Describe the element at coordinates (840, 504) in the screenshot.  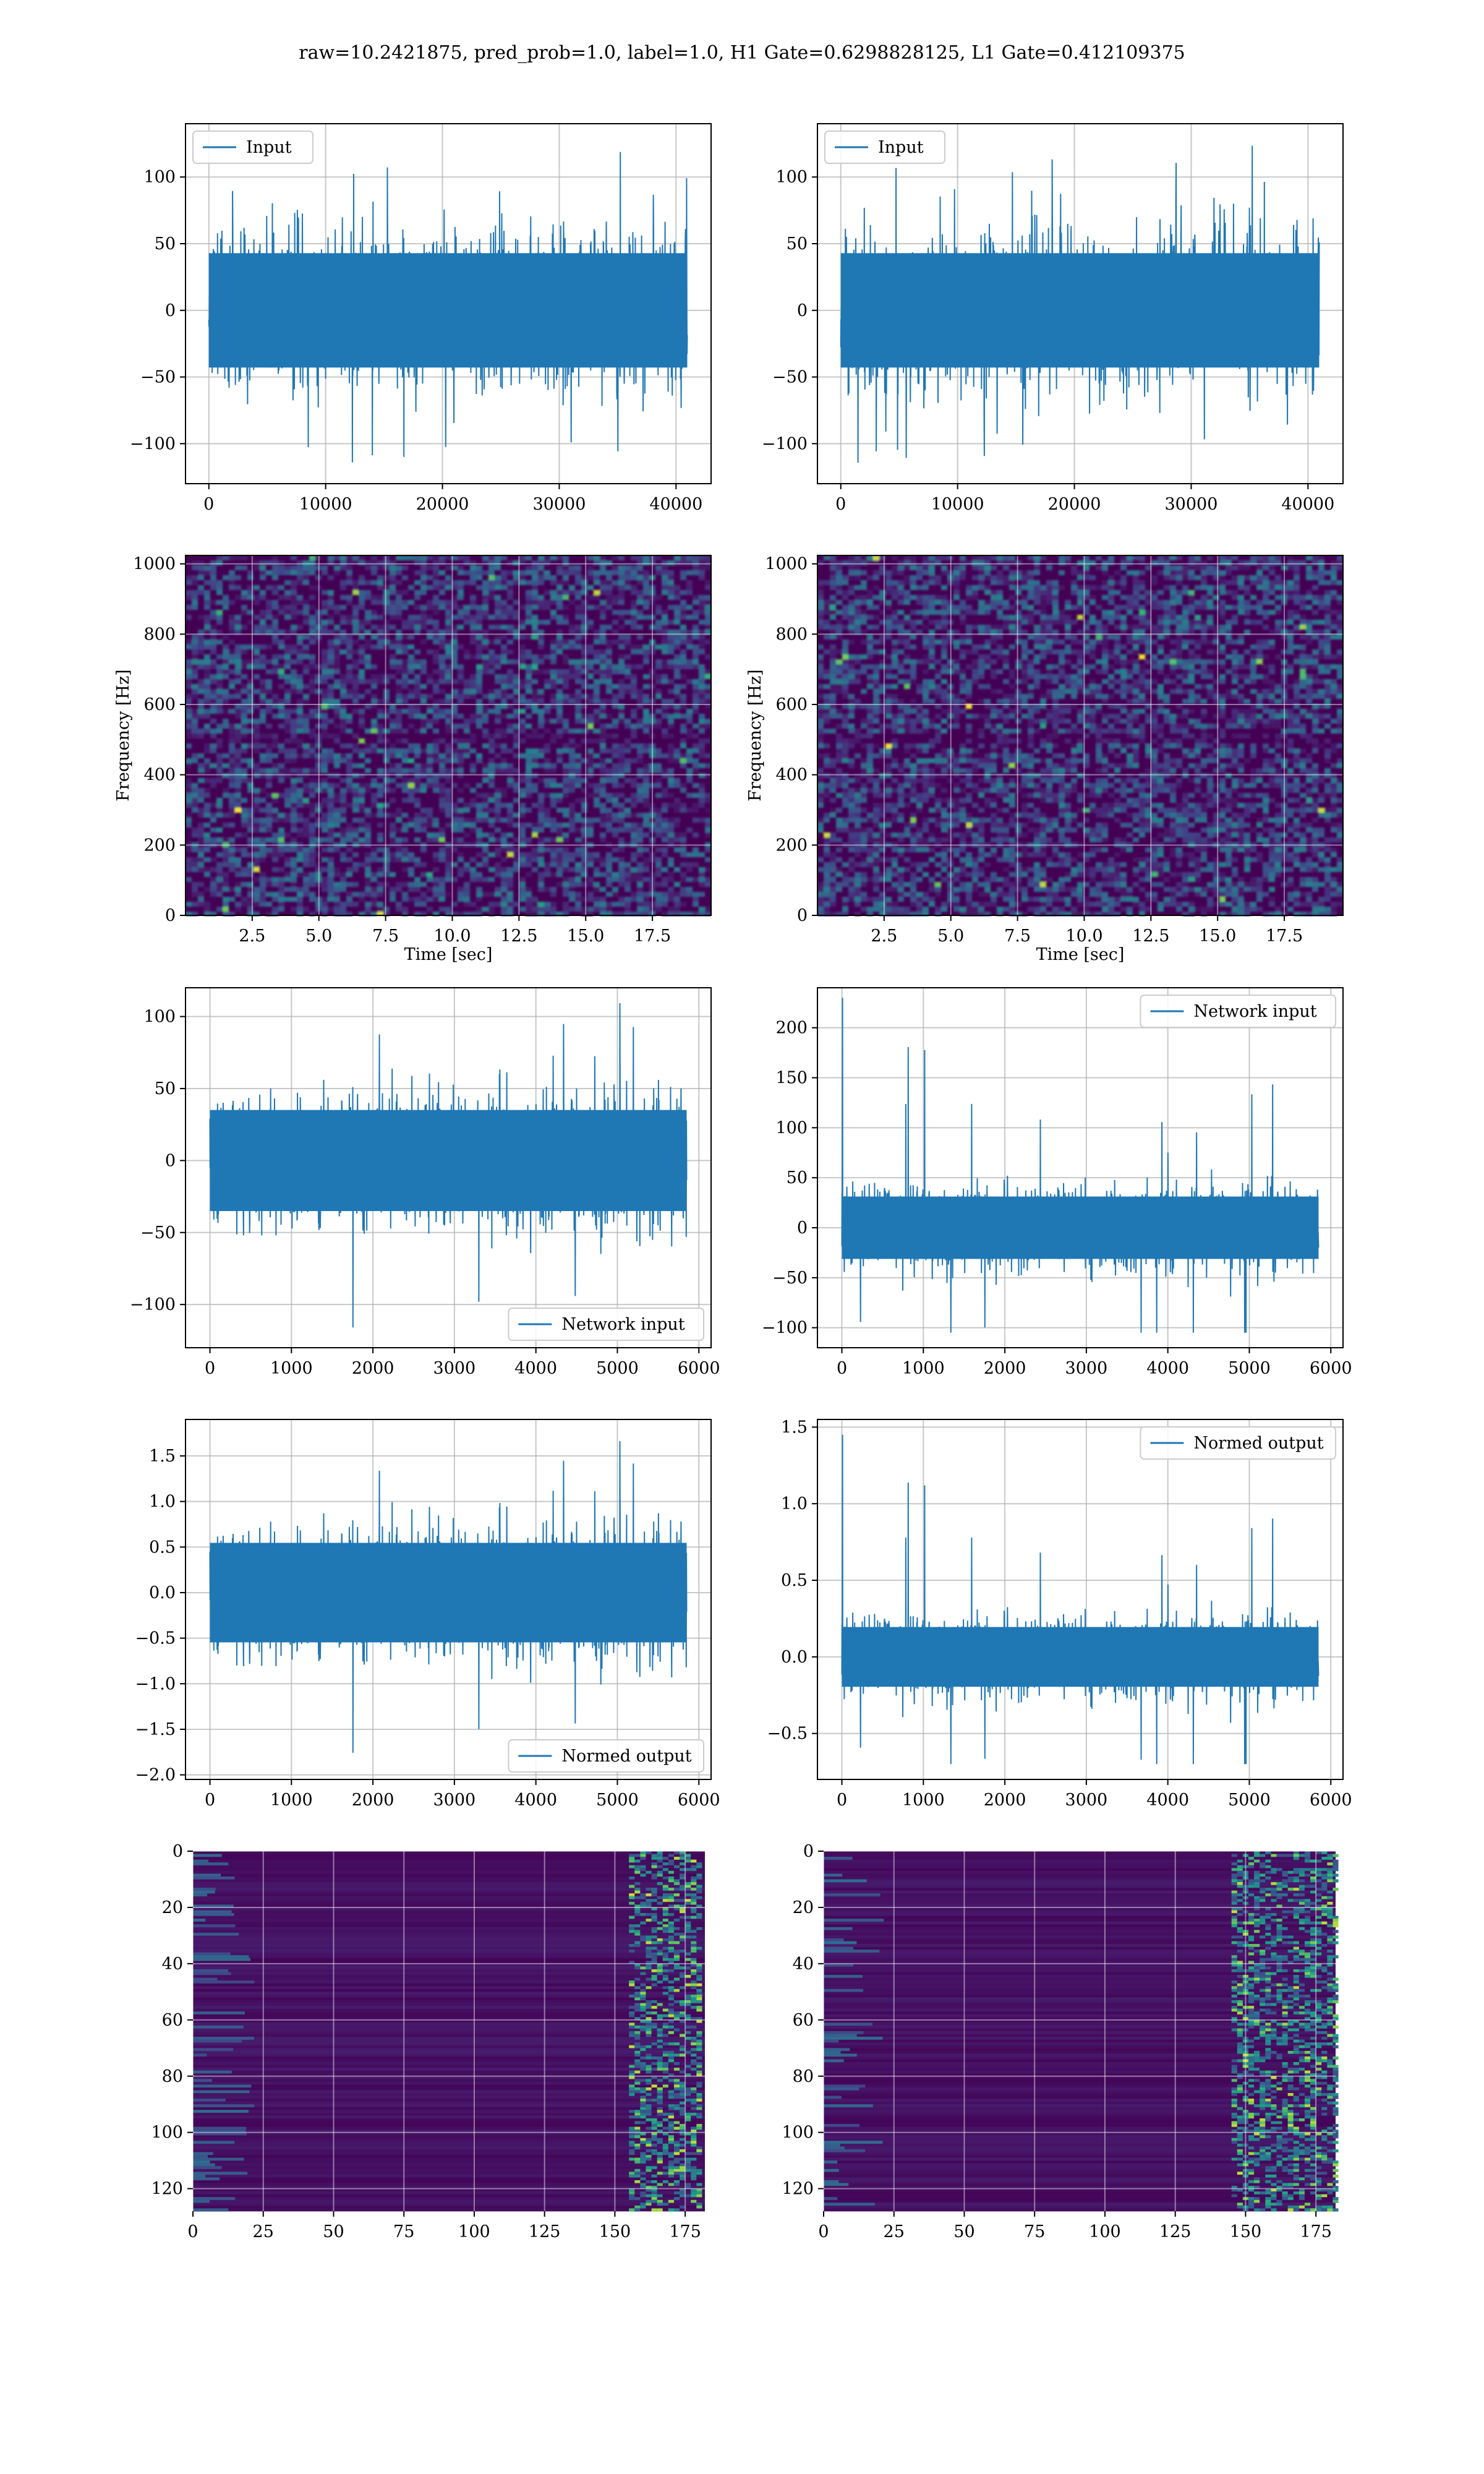
I see `l1-input-xtick-label-0: 0` at that location.